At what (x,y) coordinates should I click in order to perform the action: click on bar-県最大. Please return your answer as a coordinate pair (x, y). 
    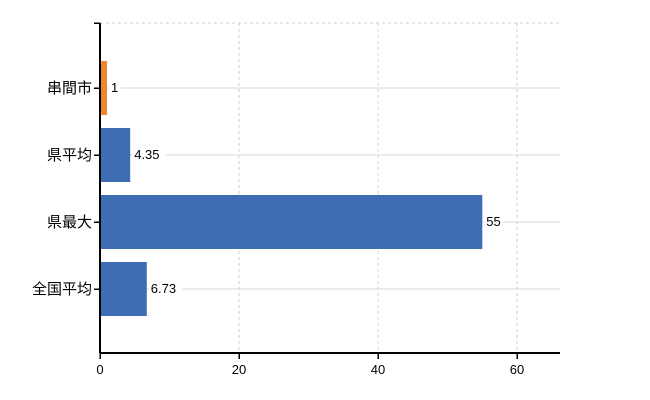
    Looking at the image, I should click on (291, 222).